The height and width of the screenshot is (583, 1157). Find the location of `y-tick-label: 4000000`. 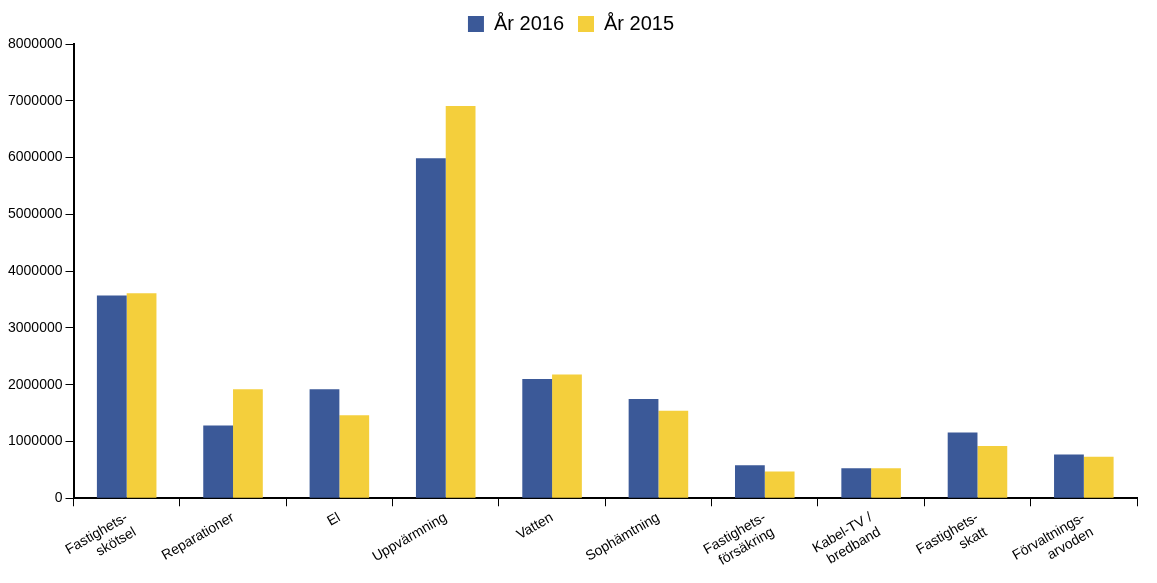

y-tick-label: 4000000 is located at coordinates (35, 269).